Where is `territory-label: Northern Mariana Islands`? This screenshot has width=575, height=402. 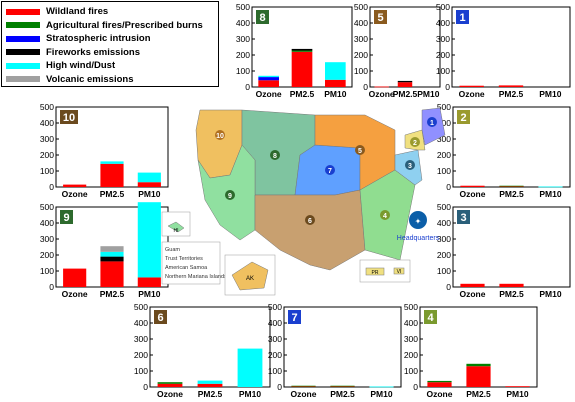 territory-label: Northern Mariana Islands is located at coordinates (196, 277).